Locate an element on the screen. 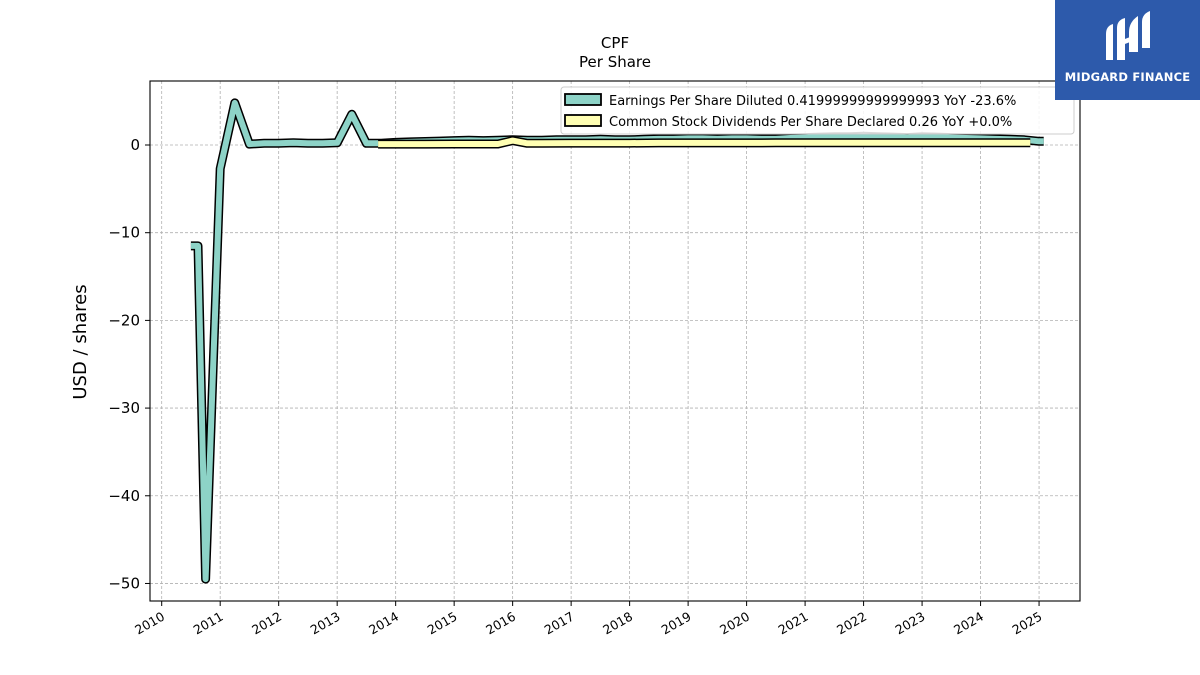 The height and width of the screenshot is (675, 1200). x-tick-label: 2015 is located at coordinates (442, 623).